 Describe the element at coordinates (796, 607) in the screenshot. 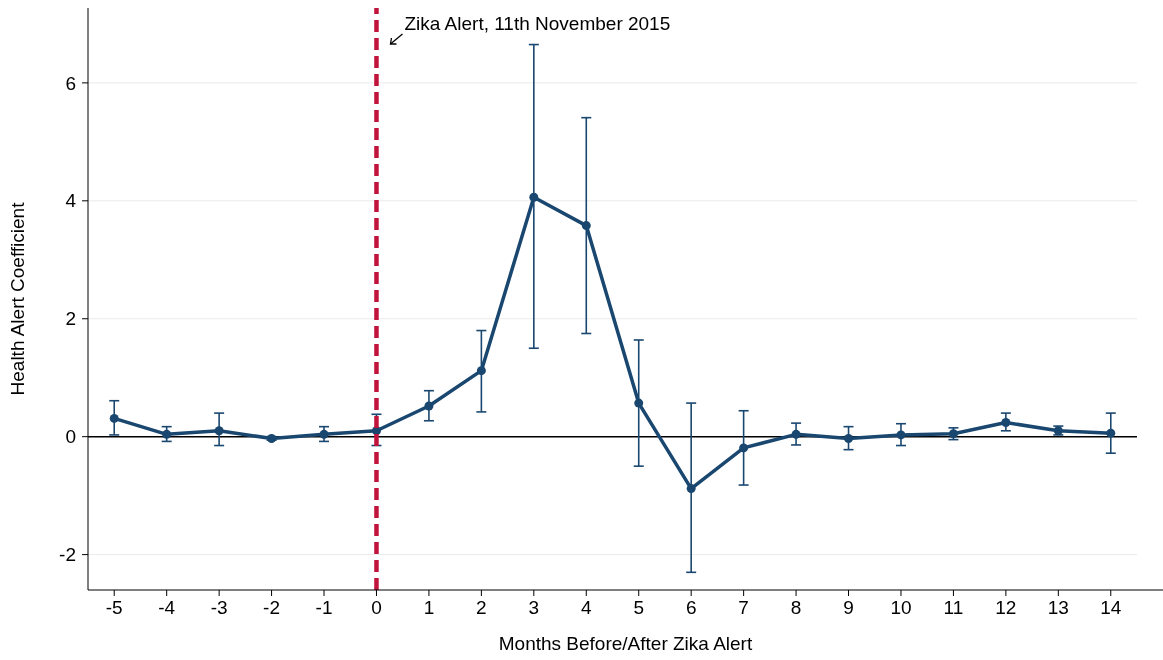

I see `x-tick-label: 8` at that location.